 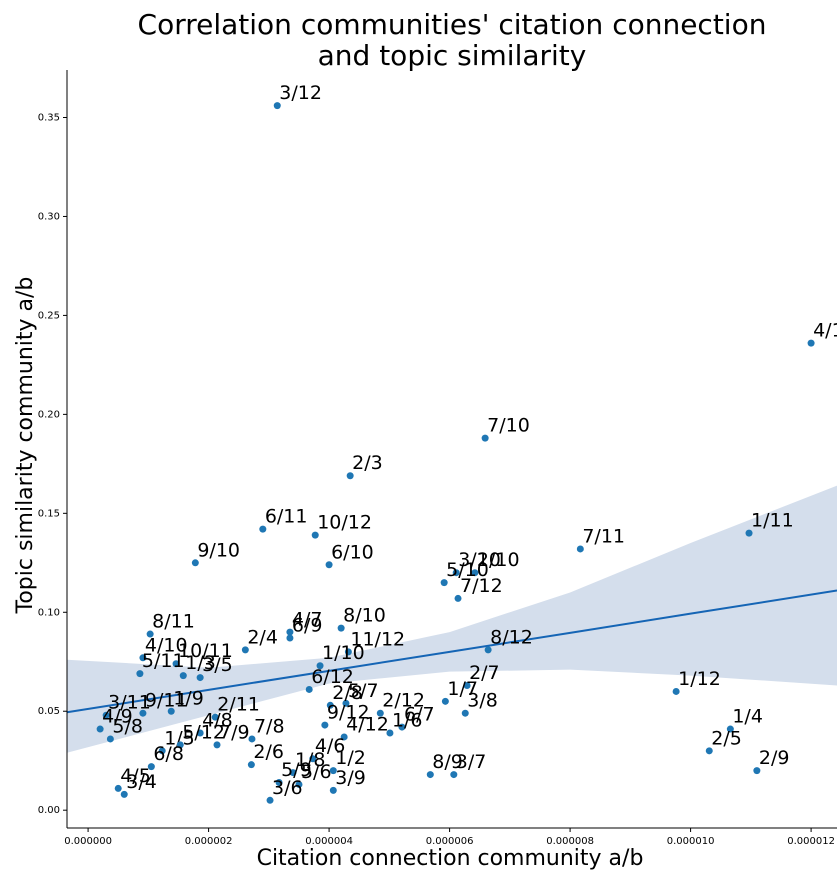 I want to click on point-label: 6/11, so click(x=286, y=517).